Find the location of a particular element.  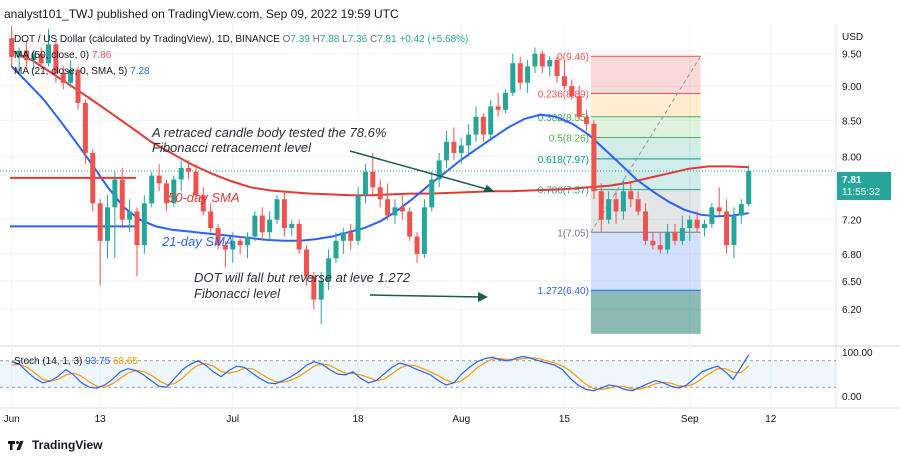

legend-stoch-row: Stoch (14, 1, 3) 93.75 68.65 is located at coordinates (76, 361).